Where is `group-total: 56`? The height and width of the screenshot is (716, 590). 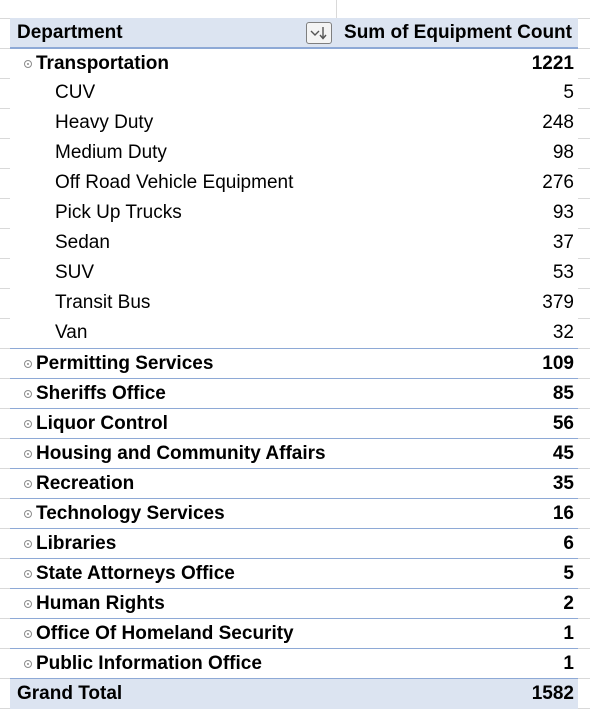 group-total: 56 is located at coordinates (563, 423).